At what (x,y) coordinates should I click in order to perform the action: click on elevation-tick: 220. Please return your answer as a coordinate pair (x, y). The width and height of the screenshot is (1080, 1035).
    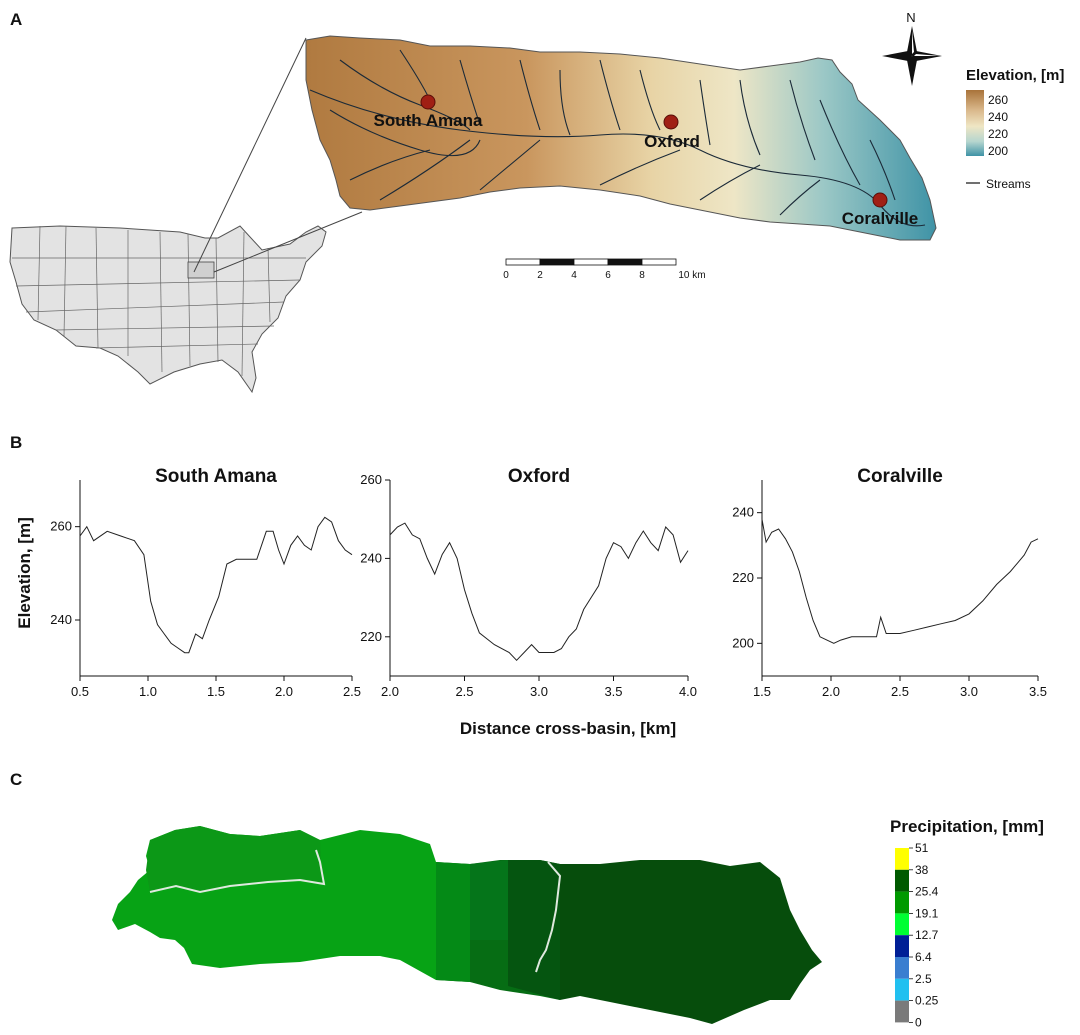
    Looking at the image, I should click on (998, 134).